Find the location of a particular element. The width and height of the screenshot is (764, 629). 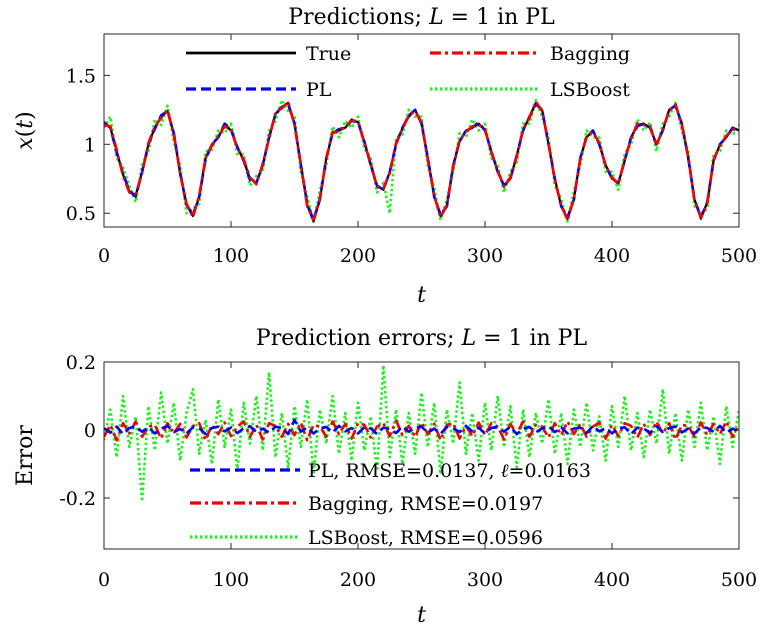

chart-title: Predictions; L = 1 in PL is located at coordinates (421, 17).